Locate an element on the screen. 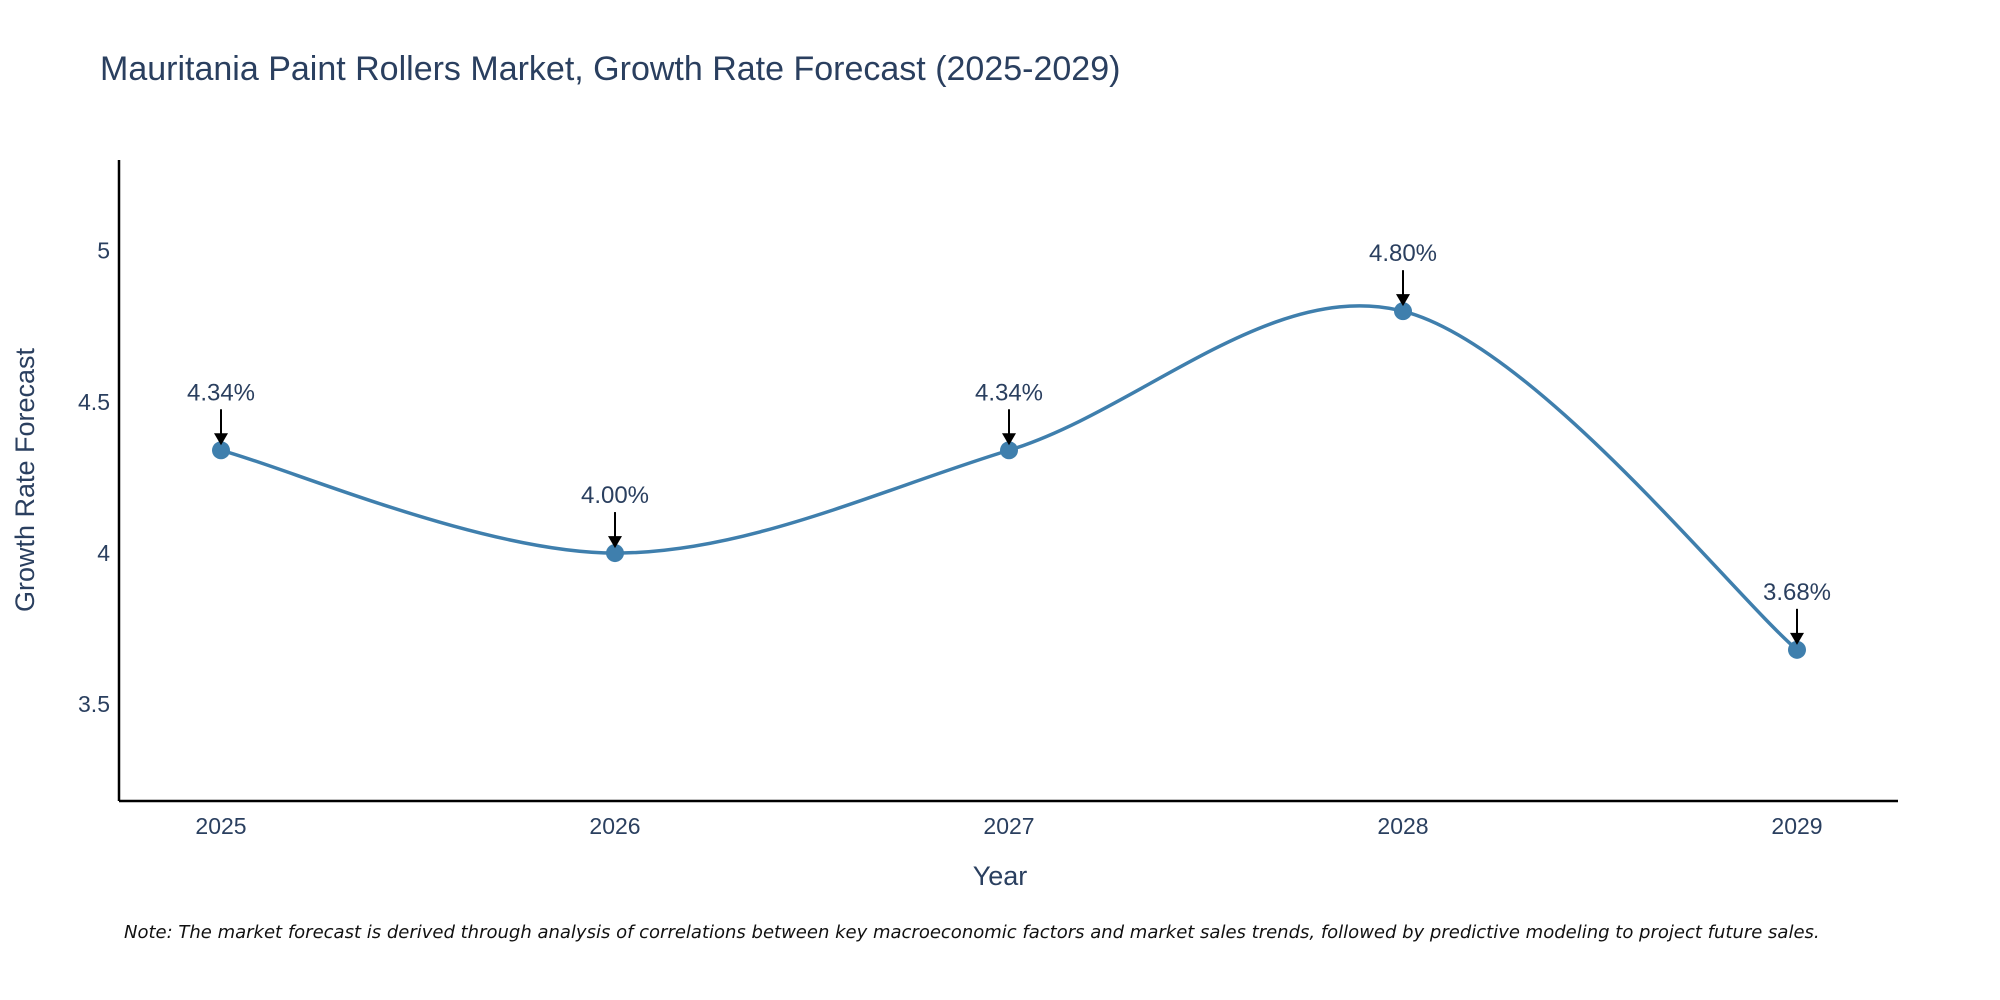 Image resolution: width=2000 pixels, height=1000 pixels. y-tick-label: 5 is located at coordinates (103, 251).